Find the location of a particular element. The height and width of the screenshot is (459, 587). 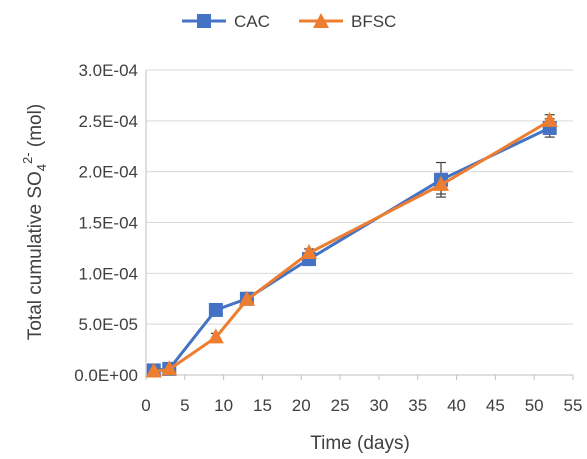

x-tick-label: 20 is located at coordinates (301, 405).